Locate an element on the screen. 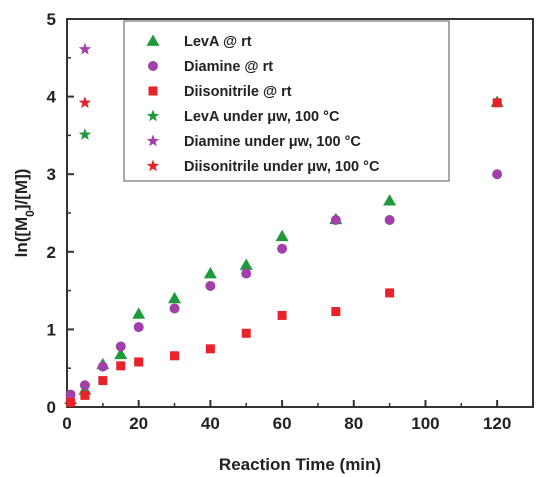  legend-label: LevA under μw, 100 °C is located at coordinates (262, 117).